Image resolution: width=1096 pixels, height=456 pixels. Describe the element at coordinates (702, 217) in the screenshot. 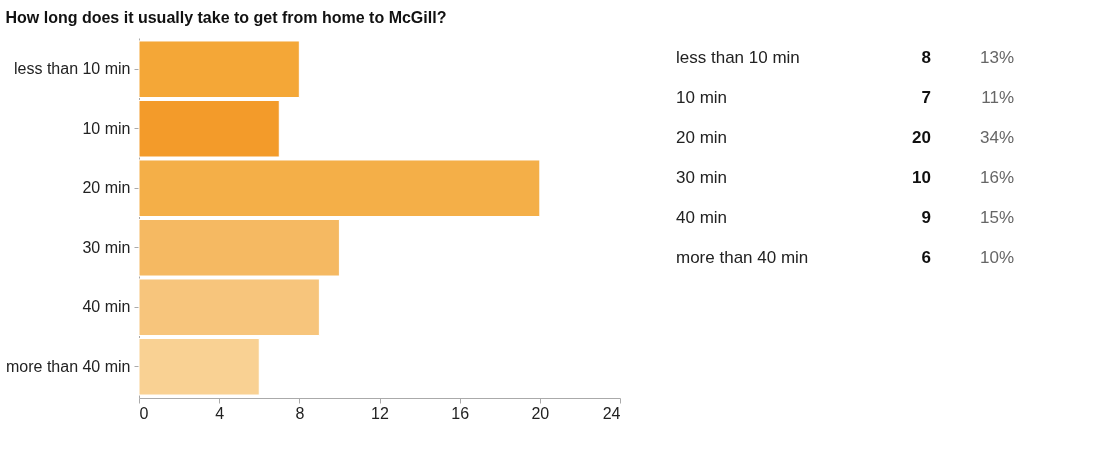

I see `category-label: 40 min` at that location.